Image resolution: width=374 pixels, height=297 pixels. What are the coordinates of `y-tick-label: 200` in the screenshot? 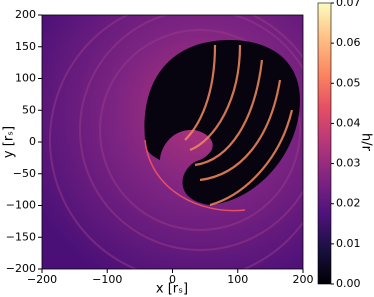 It's located at (25, 14).